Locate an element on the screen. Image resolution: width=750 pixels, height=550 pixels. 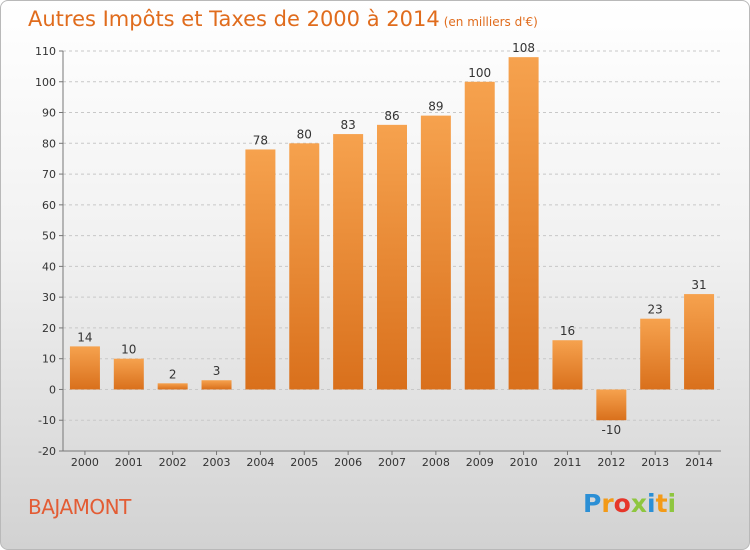
x-tick-label: 2014 is located at coordinates (699, 462).